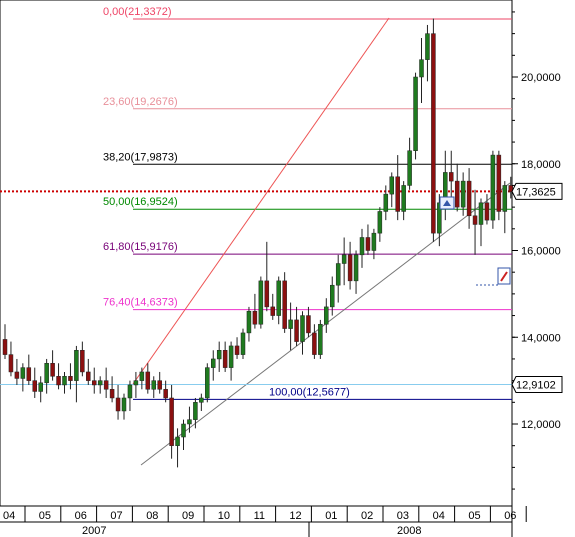 The height and width of the screenshot is (537, 575). Describe the element at coordinates (295, 516) in the screenshot. I see `month-label: 12` at that location.